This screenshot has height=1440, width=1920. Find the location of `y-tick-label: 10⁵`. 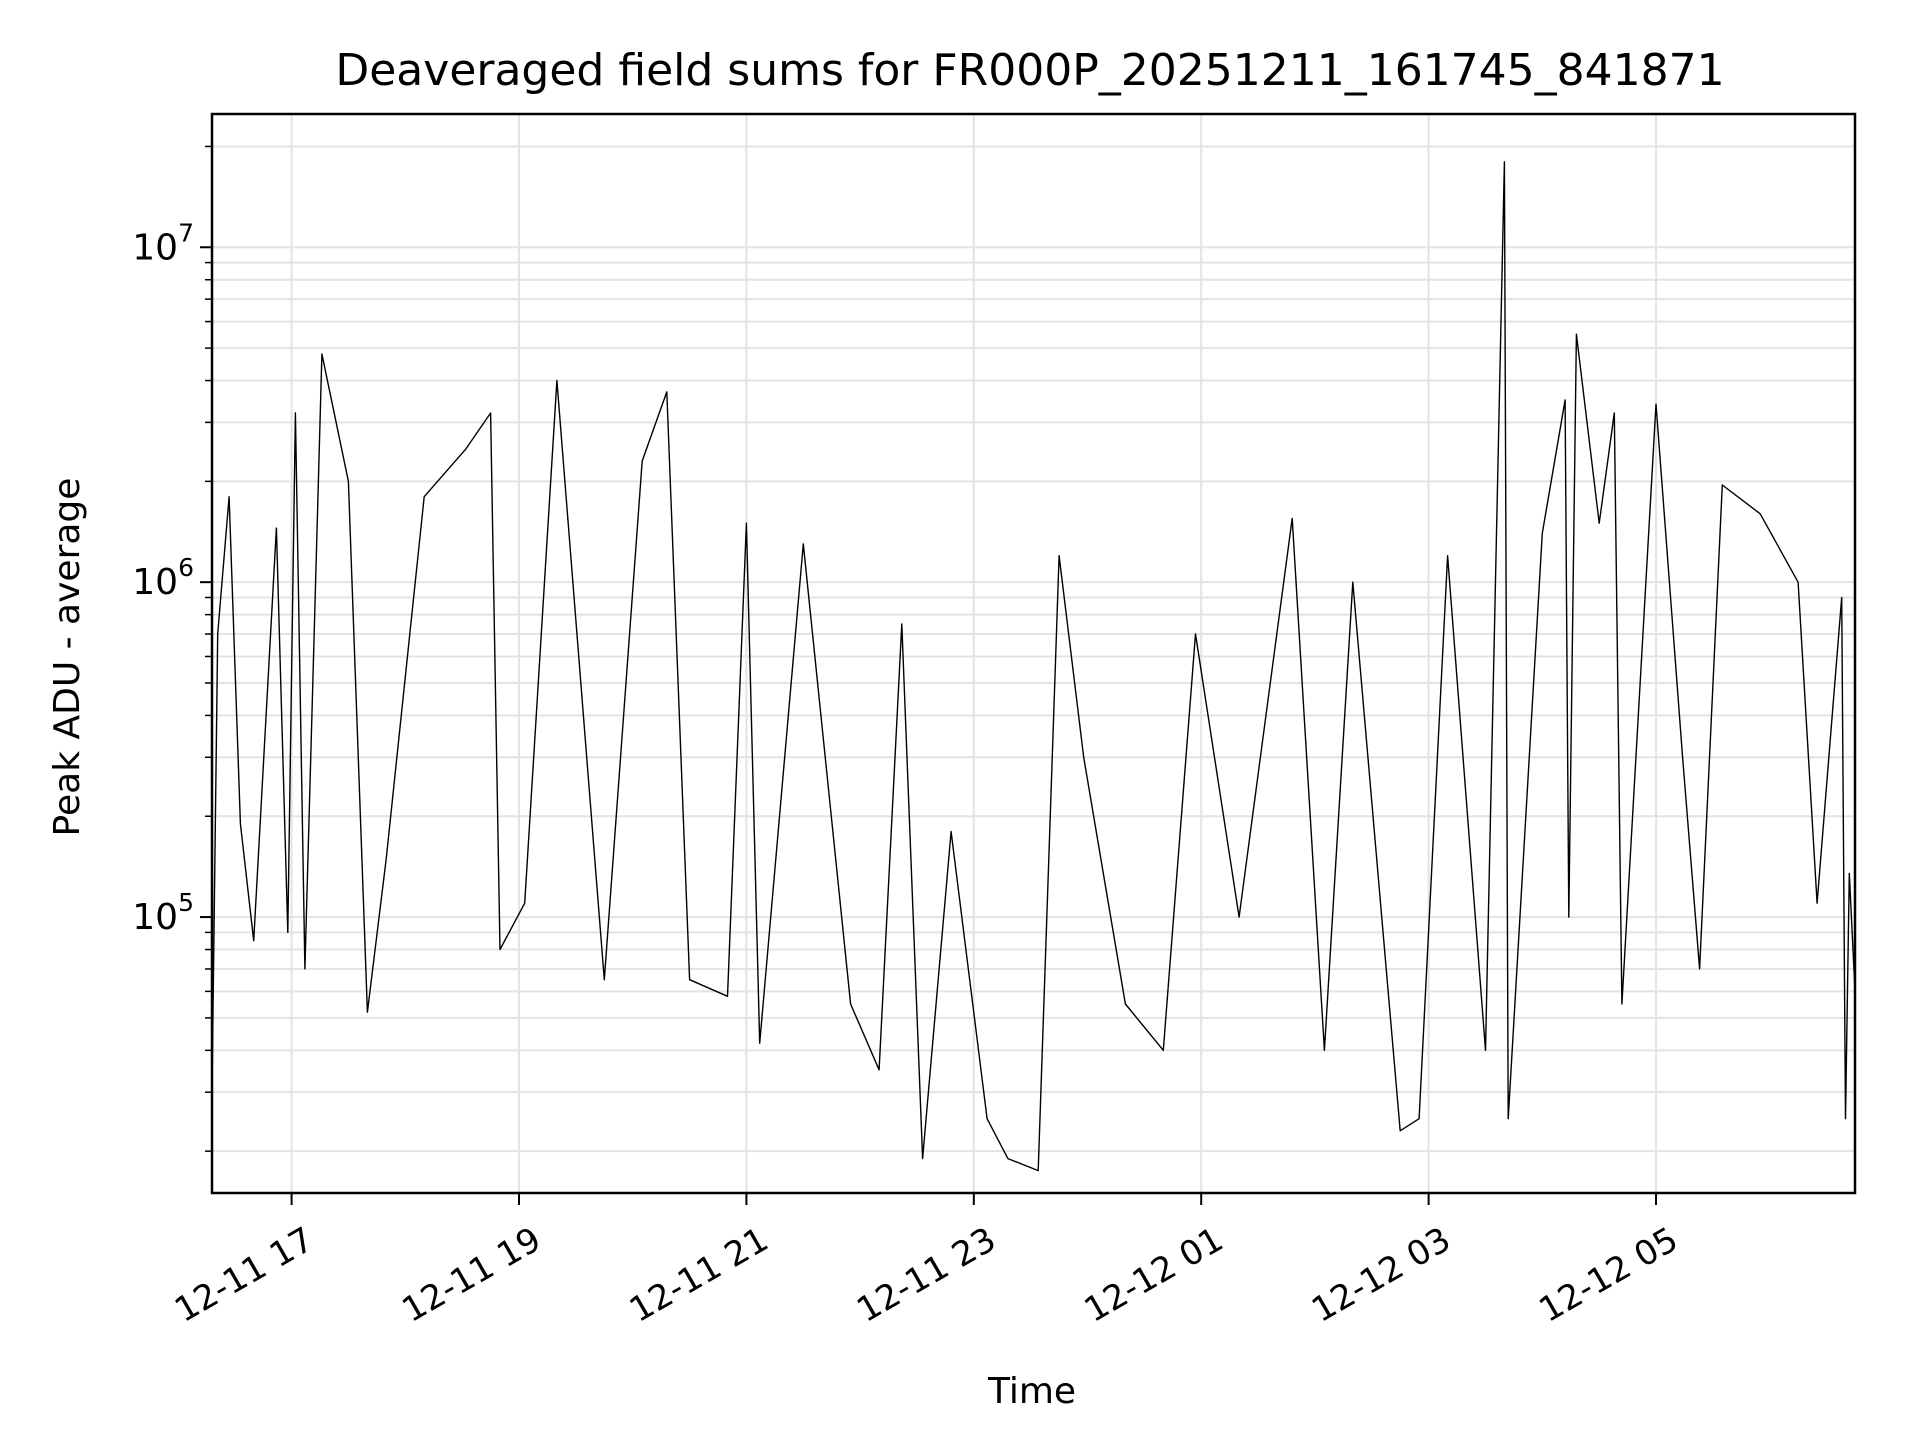

y-tick-label: 10⁵ is located at coordinates (163, 913).